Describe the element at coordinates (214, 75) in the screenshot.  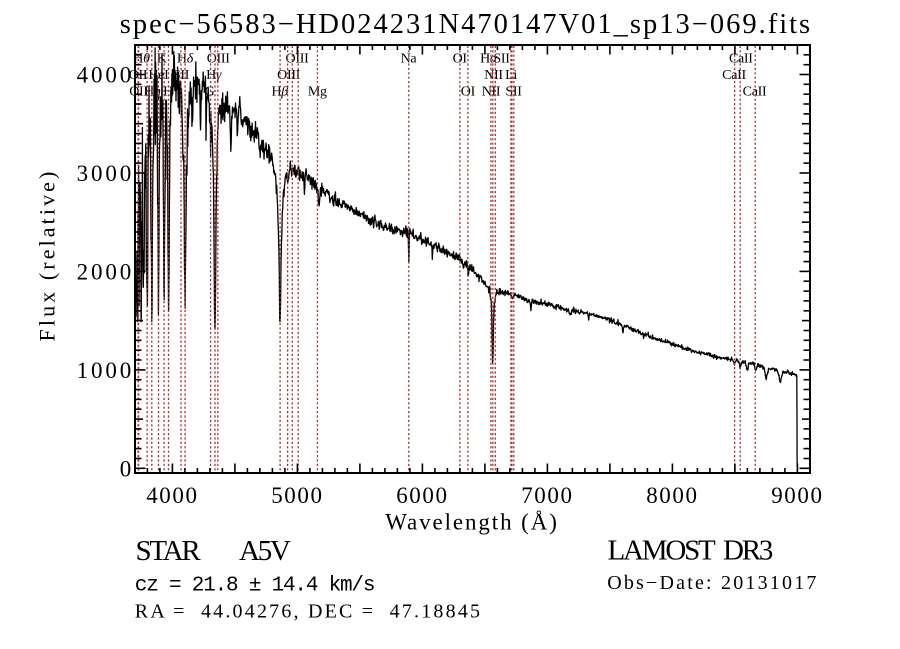
I see `svg-text: Hγ` at that location.